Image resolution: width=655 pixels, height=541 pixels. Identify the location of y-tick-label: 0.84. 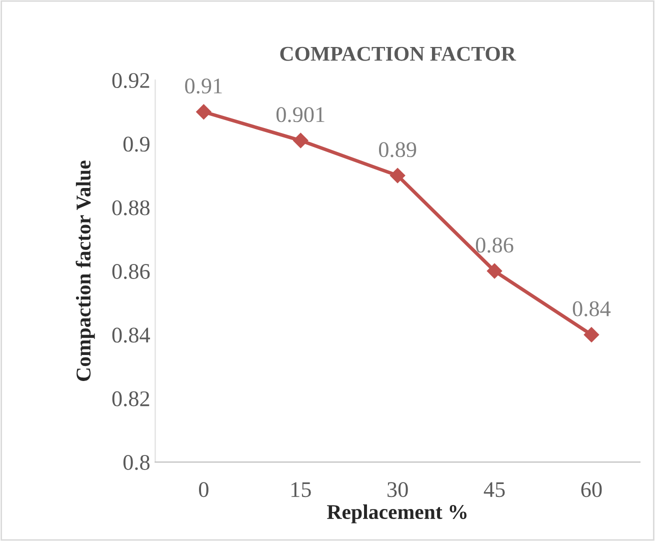
(131, 335).